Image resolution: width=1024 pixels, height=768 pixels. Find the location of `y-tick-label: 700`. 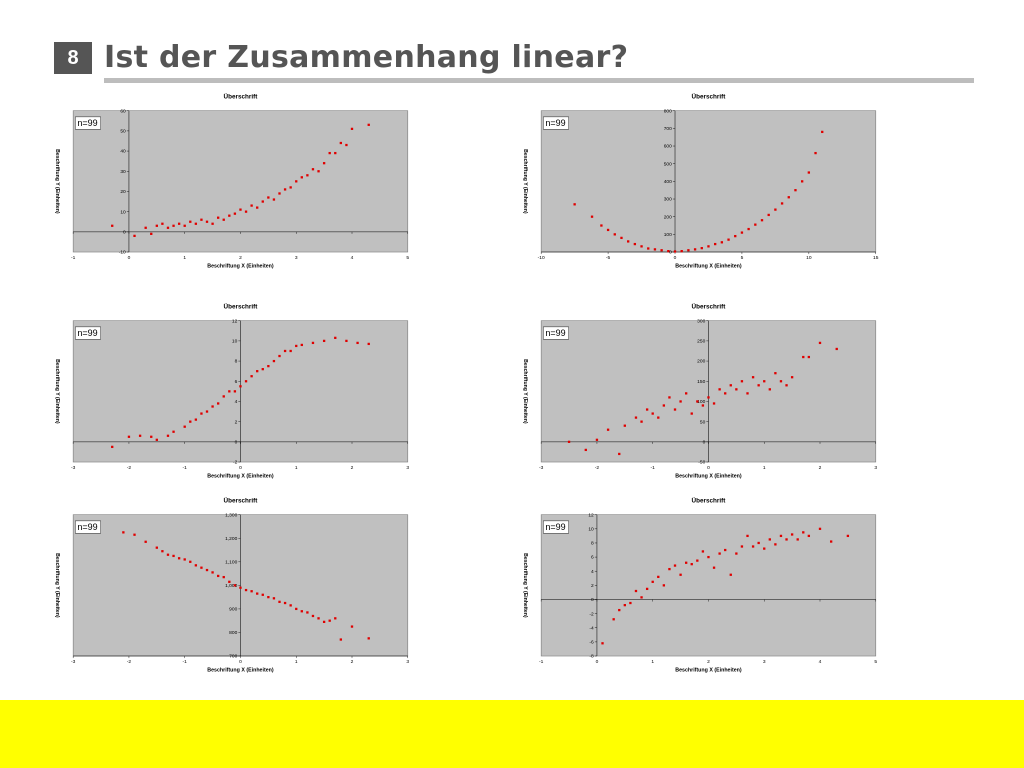

y-tick-label: 700 is located at coordinates (233, 657).